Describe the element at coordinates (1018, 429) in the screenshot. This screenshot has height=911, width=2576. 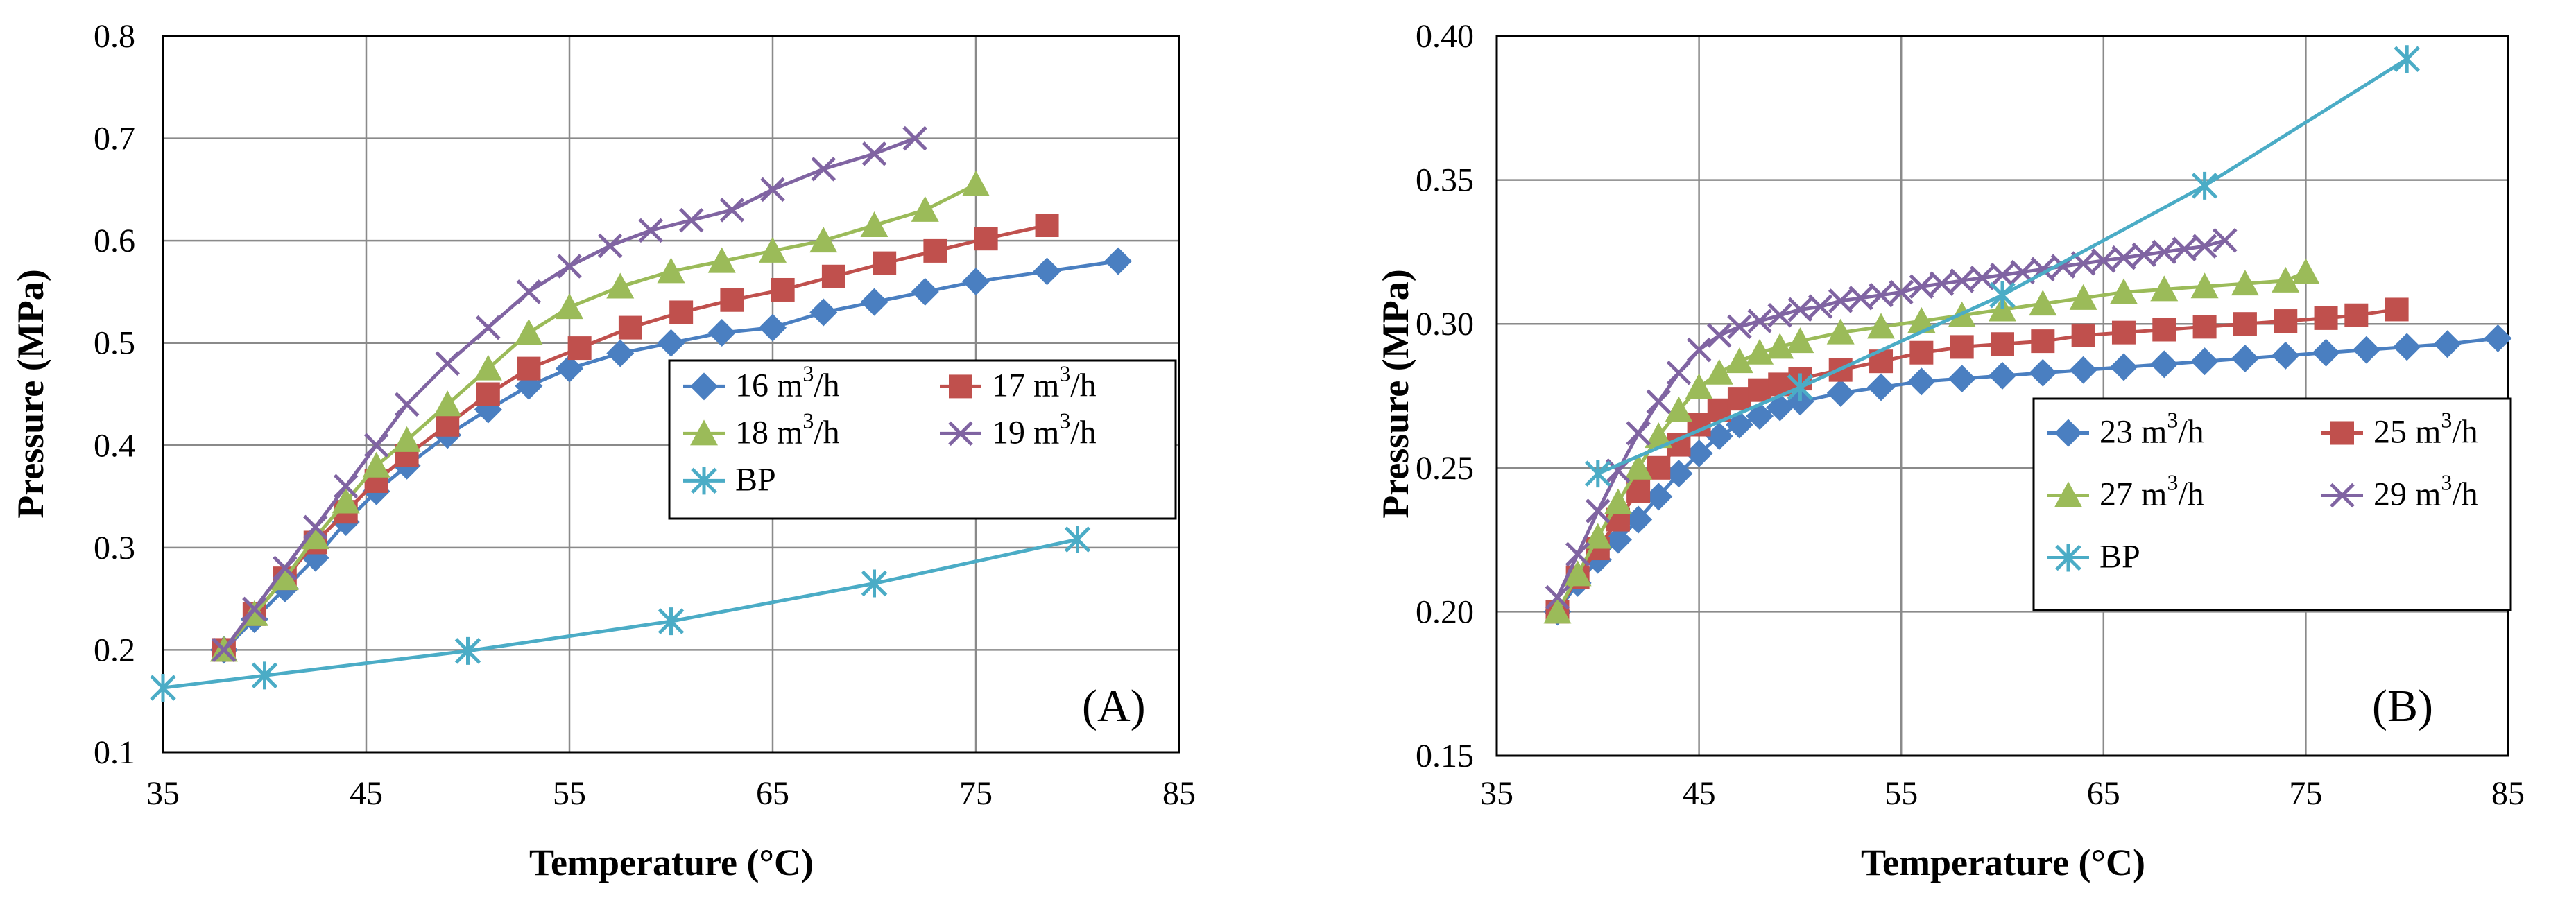
I see `panel-a-legend-entry: 19 m3/h` at that location.